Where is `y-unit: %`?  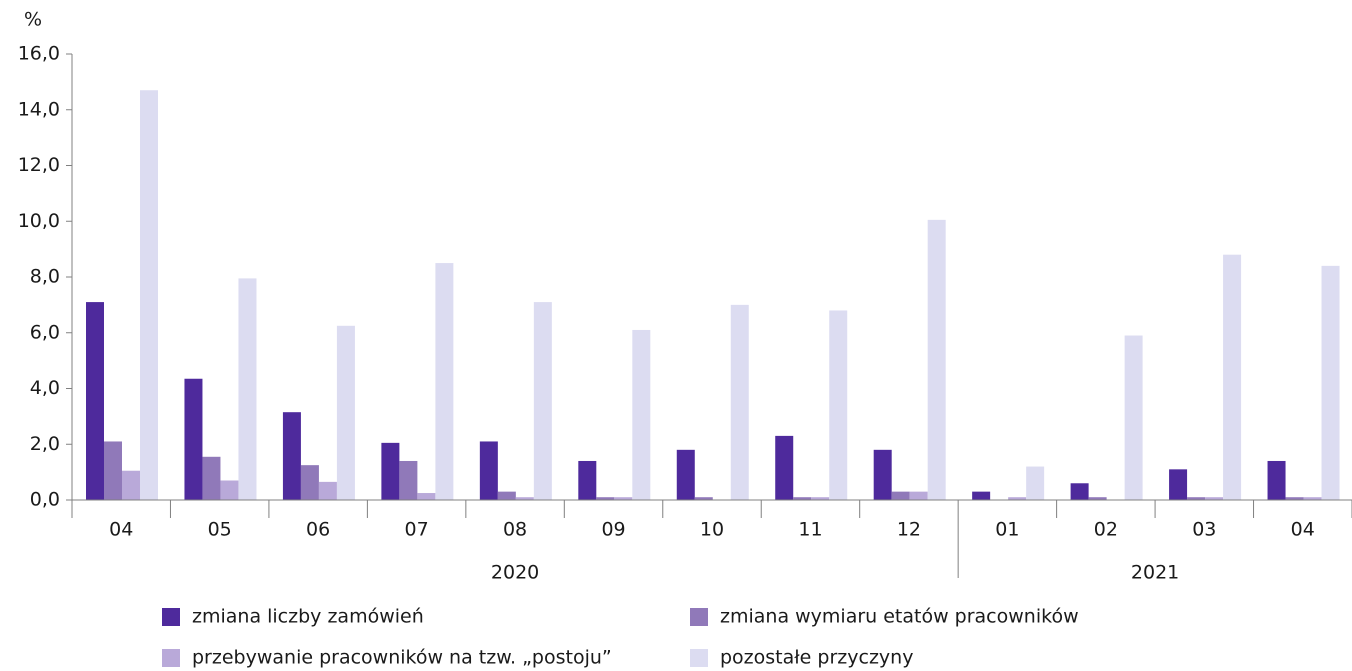 y-unit: % is located at coordinates (33, 20).